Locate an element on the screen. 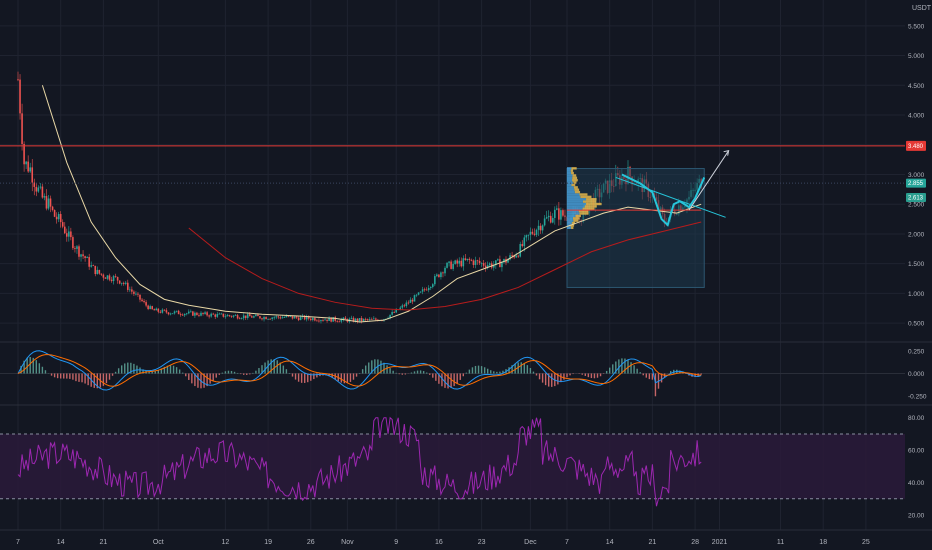 Image resolution: width=932 pixels, height=550 pixels. volume-profile-bars is located at coordinates (584, 198).